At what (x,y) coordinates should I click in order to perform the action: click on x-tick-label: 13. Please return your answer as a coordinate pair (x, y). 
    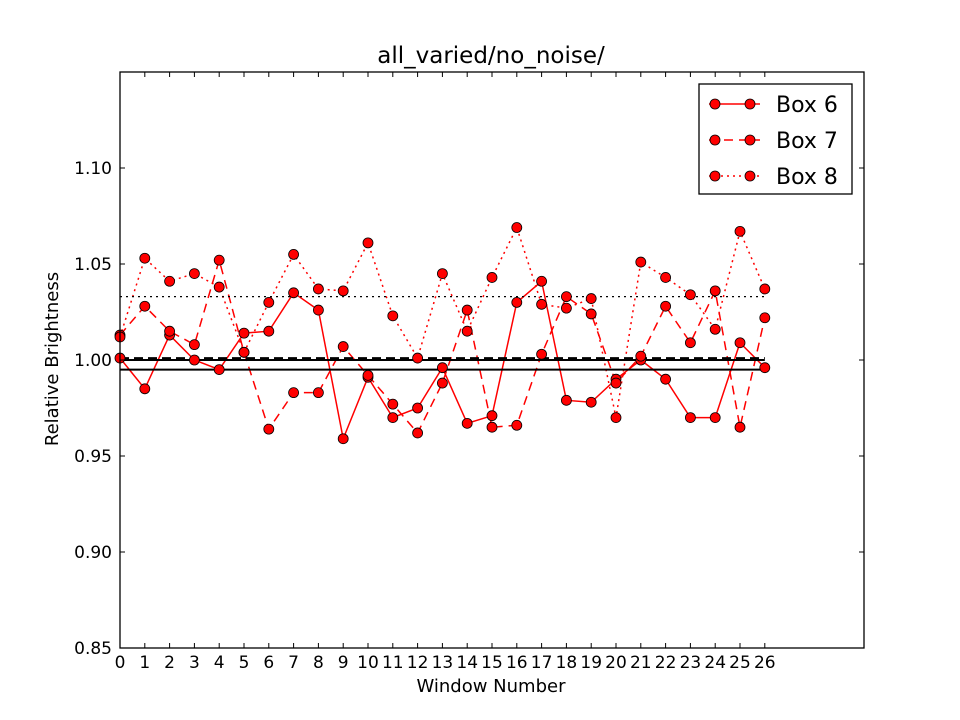
    Looking at the image, I should click on (443, 663).